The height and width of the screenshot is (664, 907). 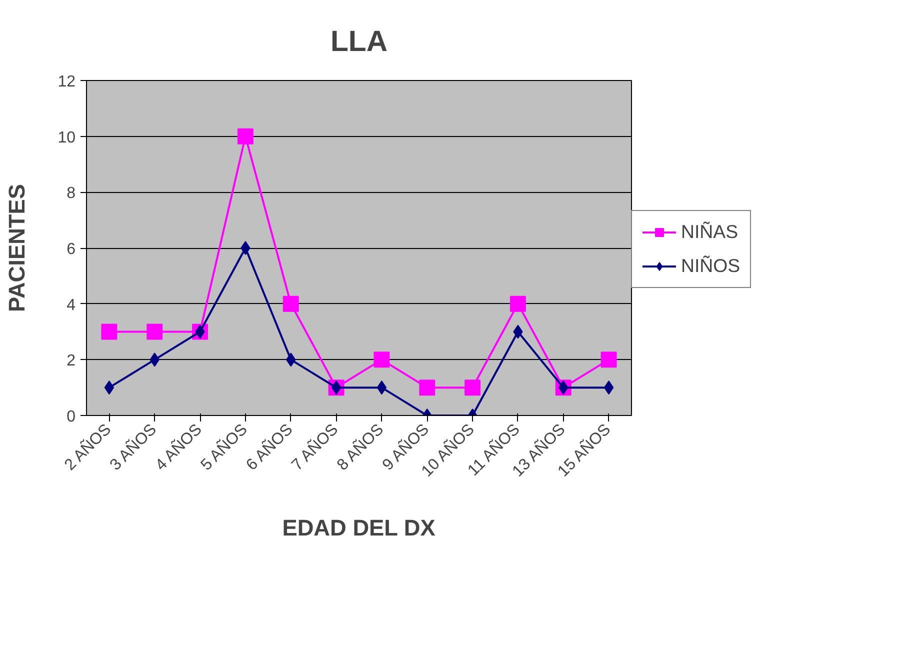 What do you see at coordinates (67, 137) in the screenshot?
I see `y-tick-label: 10` at bounding box center [67, 137].